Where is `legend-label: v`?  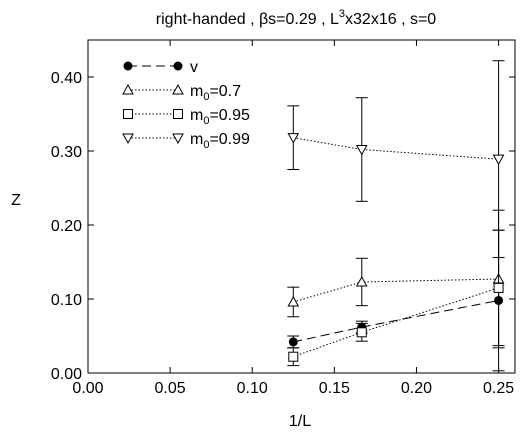 legend-label: v is located at coordinates (194, 67).